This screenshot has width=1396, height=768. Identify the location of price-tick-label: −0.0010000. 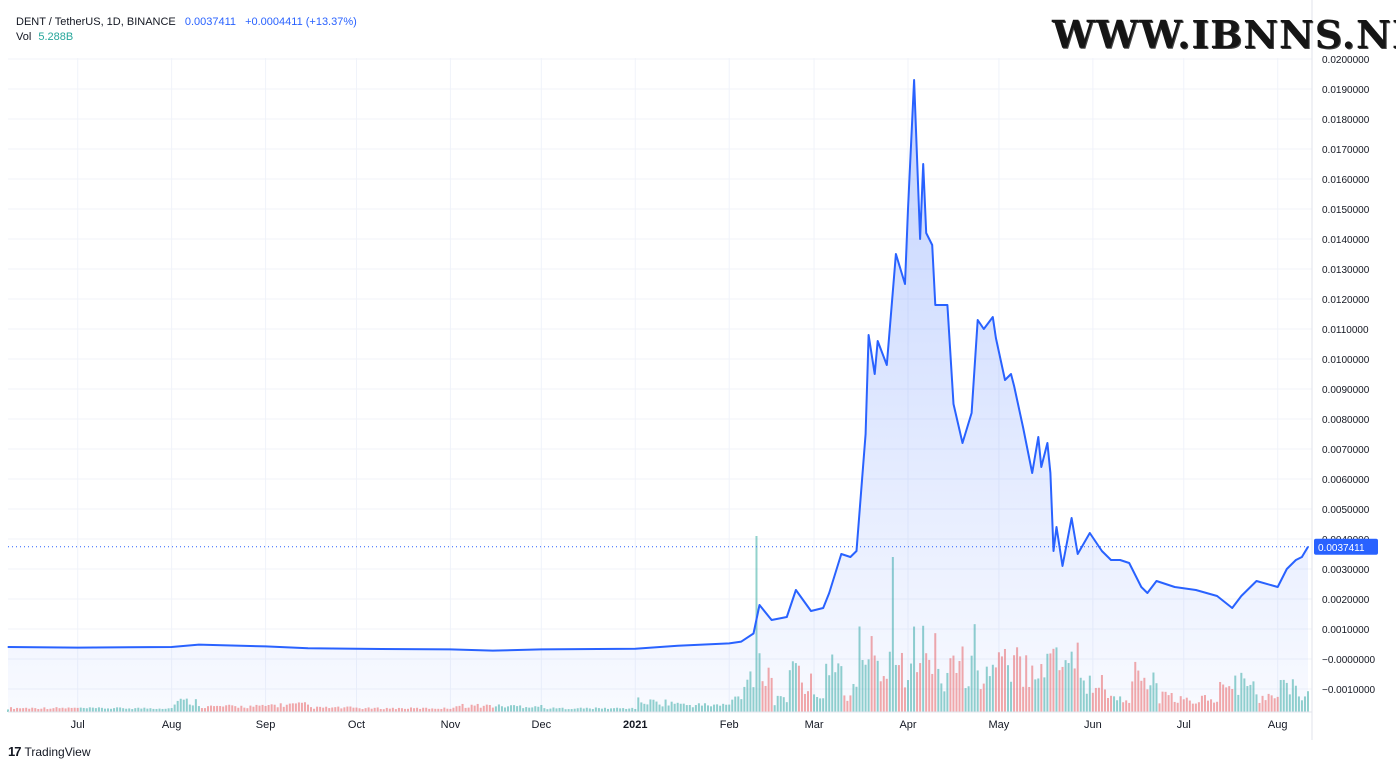
(1349, 690).